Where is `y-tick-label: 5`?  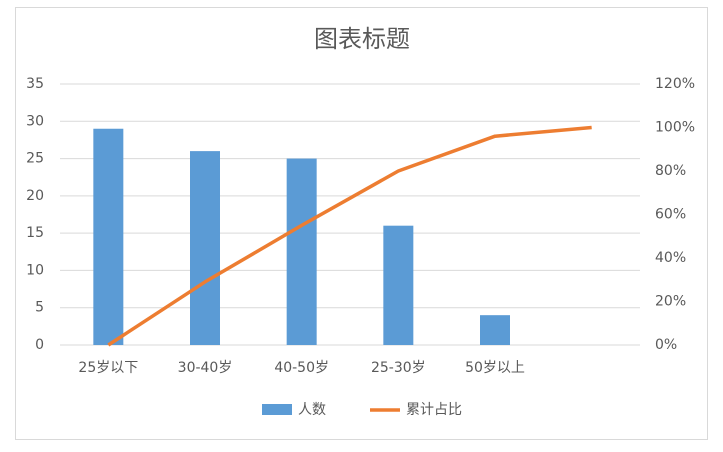 y-tick-label: 5 is located at coordinates (39, 308).